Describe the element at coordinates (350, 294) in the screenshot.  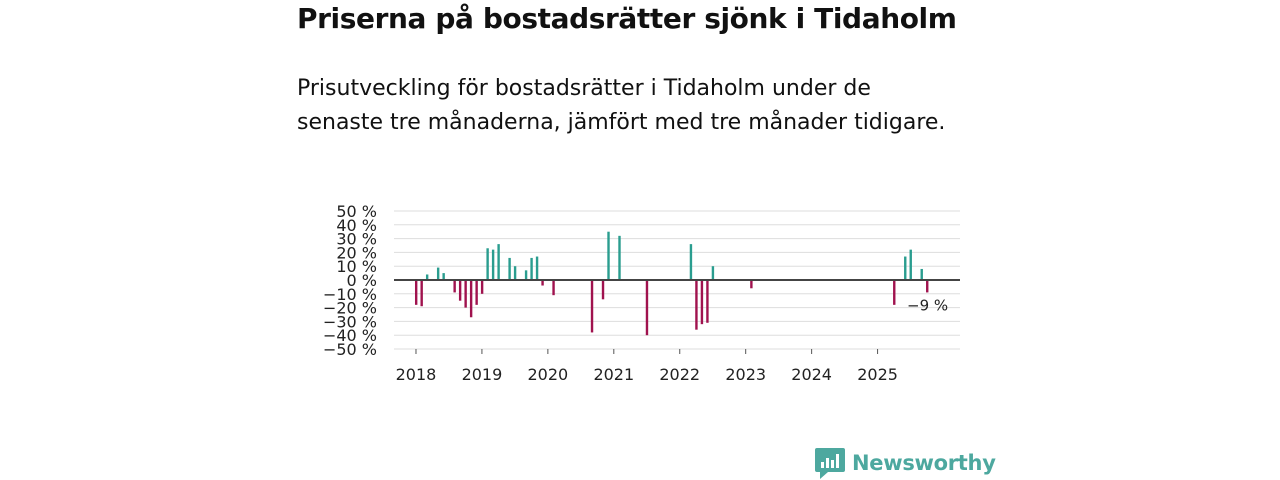
I see `y-tick-label: −10 %` at that location.